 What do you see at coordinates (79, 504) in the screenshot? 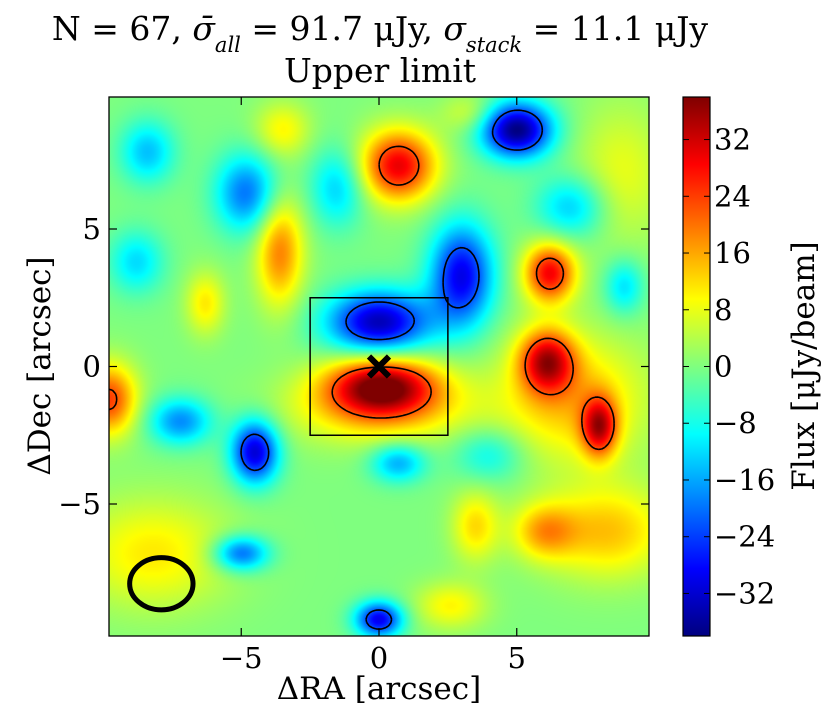
I see `y-tick-label: −5` at bounding box center [79, 504].